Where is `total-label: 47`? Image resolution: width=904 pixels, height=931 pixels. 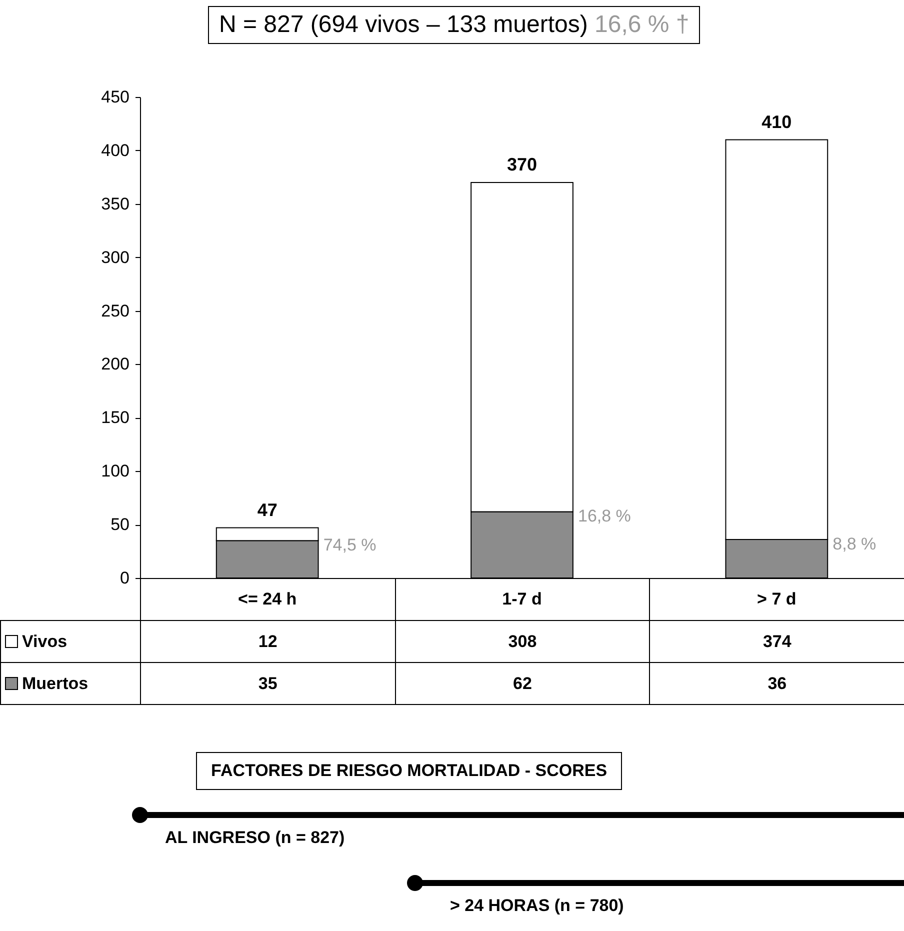
total-label: 47 is located at coordinates (267, 510).